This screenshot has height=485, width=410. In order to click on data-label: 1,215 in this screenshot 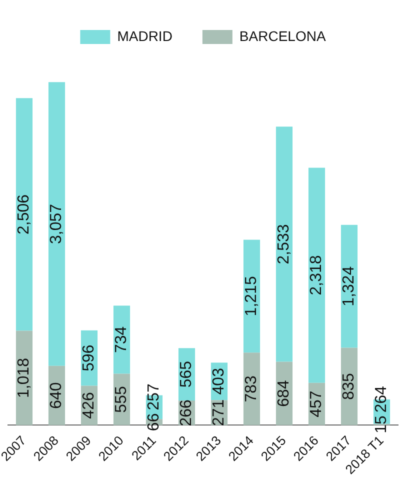, I will do `click(251, 296)`.